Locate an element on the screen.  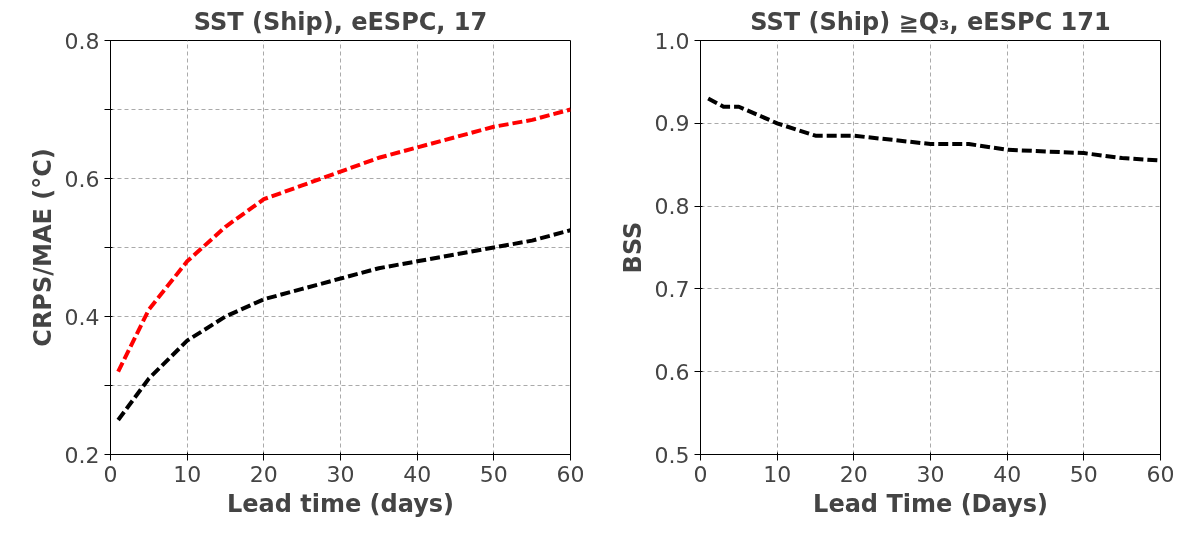
y-tick-label: 0.2 is located at coordinates (82, 455).